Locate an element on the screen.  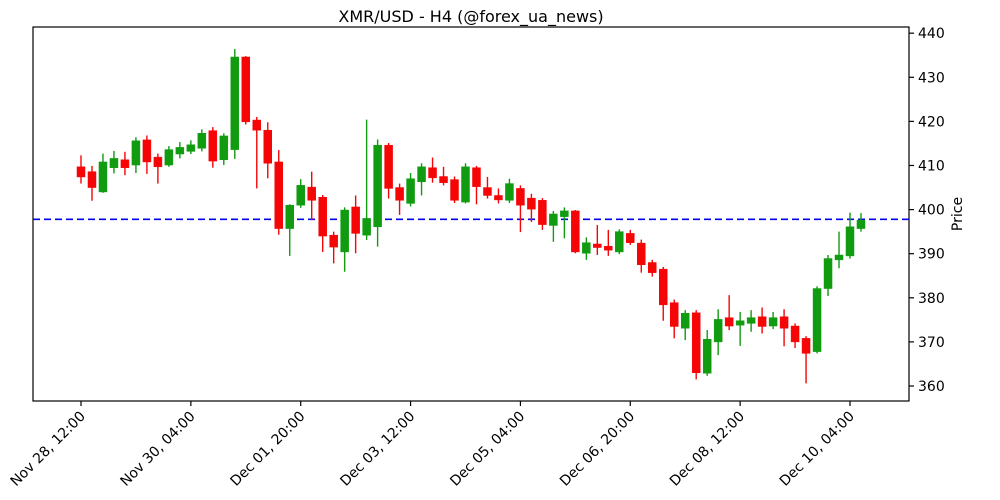
y-axis-label: Price is located at coordinates (958, 214).